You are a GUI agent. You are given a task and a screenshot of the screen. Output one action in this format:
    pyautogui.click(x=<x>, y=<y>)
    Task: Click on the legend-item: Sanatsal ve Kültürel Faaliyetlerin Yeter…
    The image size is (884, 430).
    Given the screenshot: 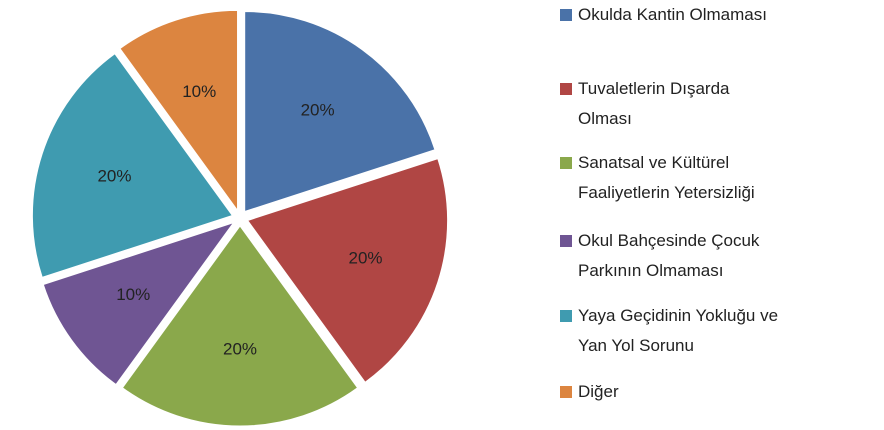 What is the action you would take?
    pyautogui.click(x=682, y=178)
    